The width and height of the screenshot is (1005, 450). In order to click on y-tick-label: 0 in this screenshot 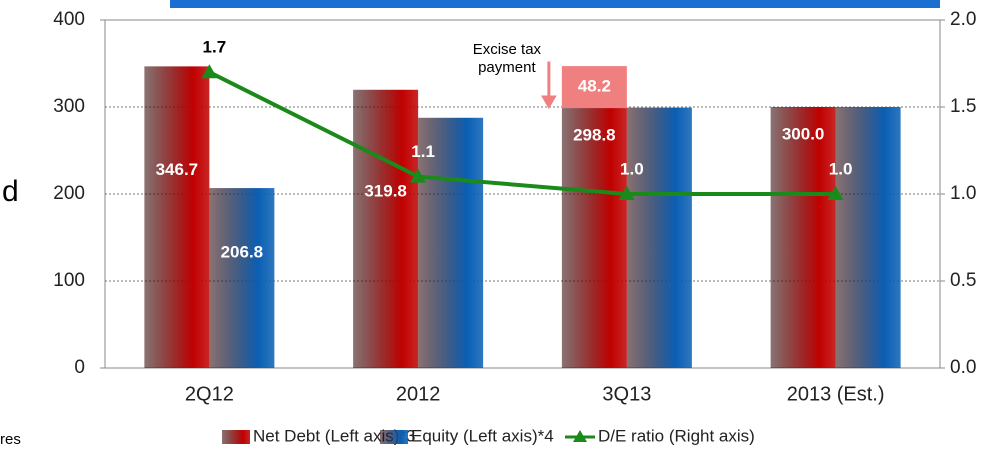, I will do `click(79, 367)`.